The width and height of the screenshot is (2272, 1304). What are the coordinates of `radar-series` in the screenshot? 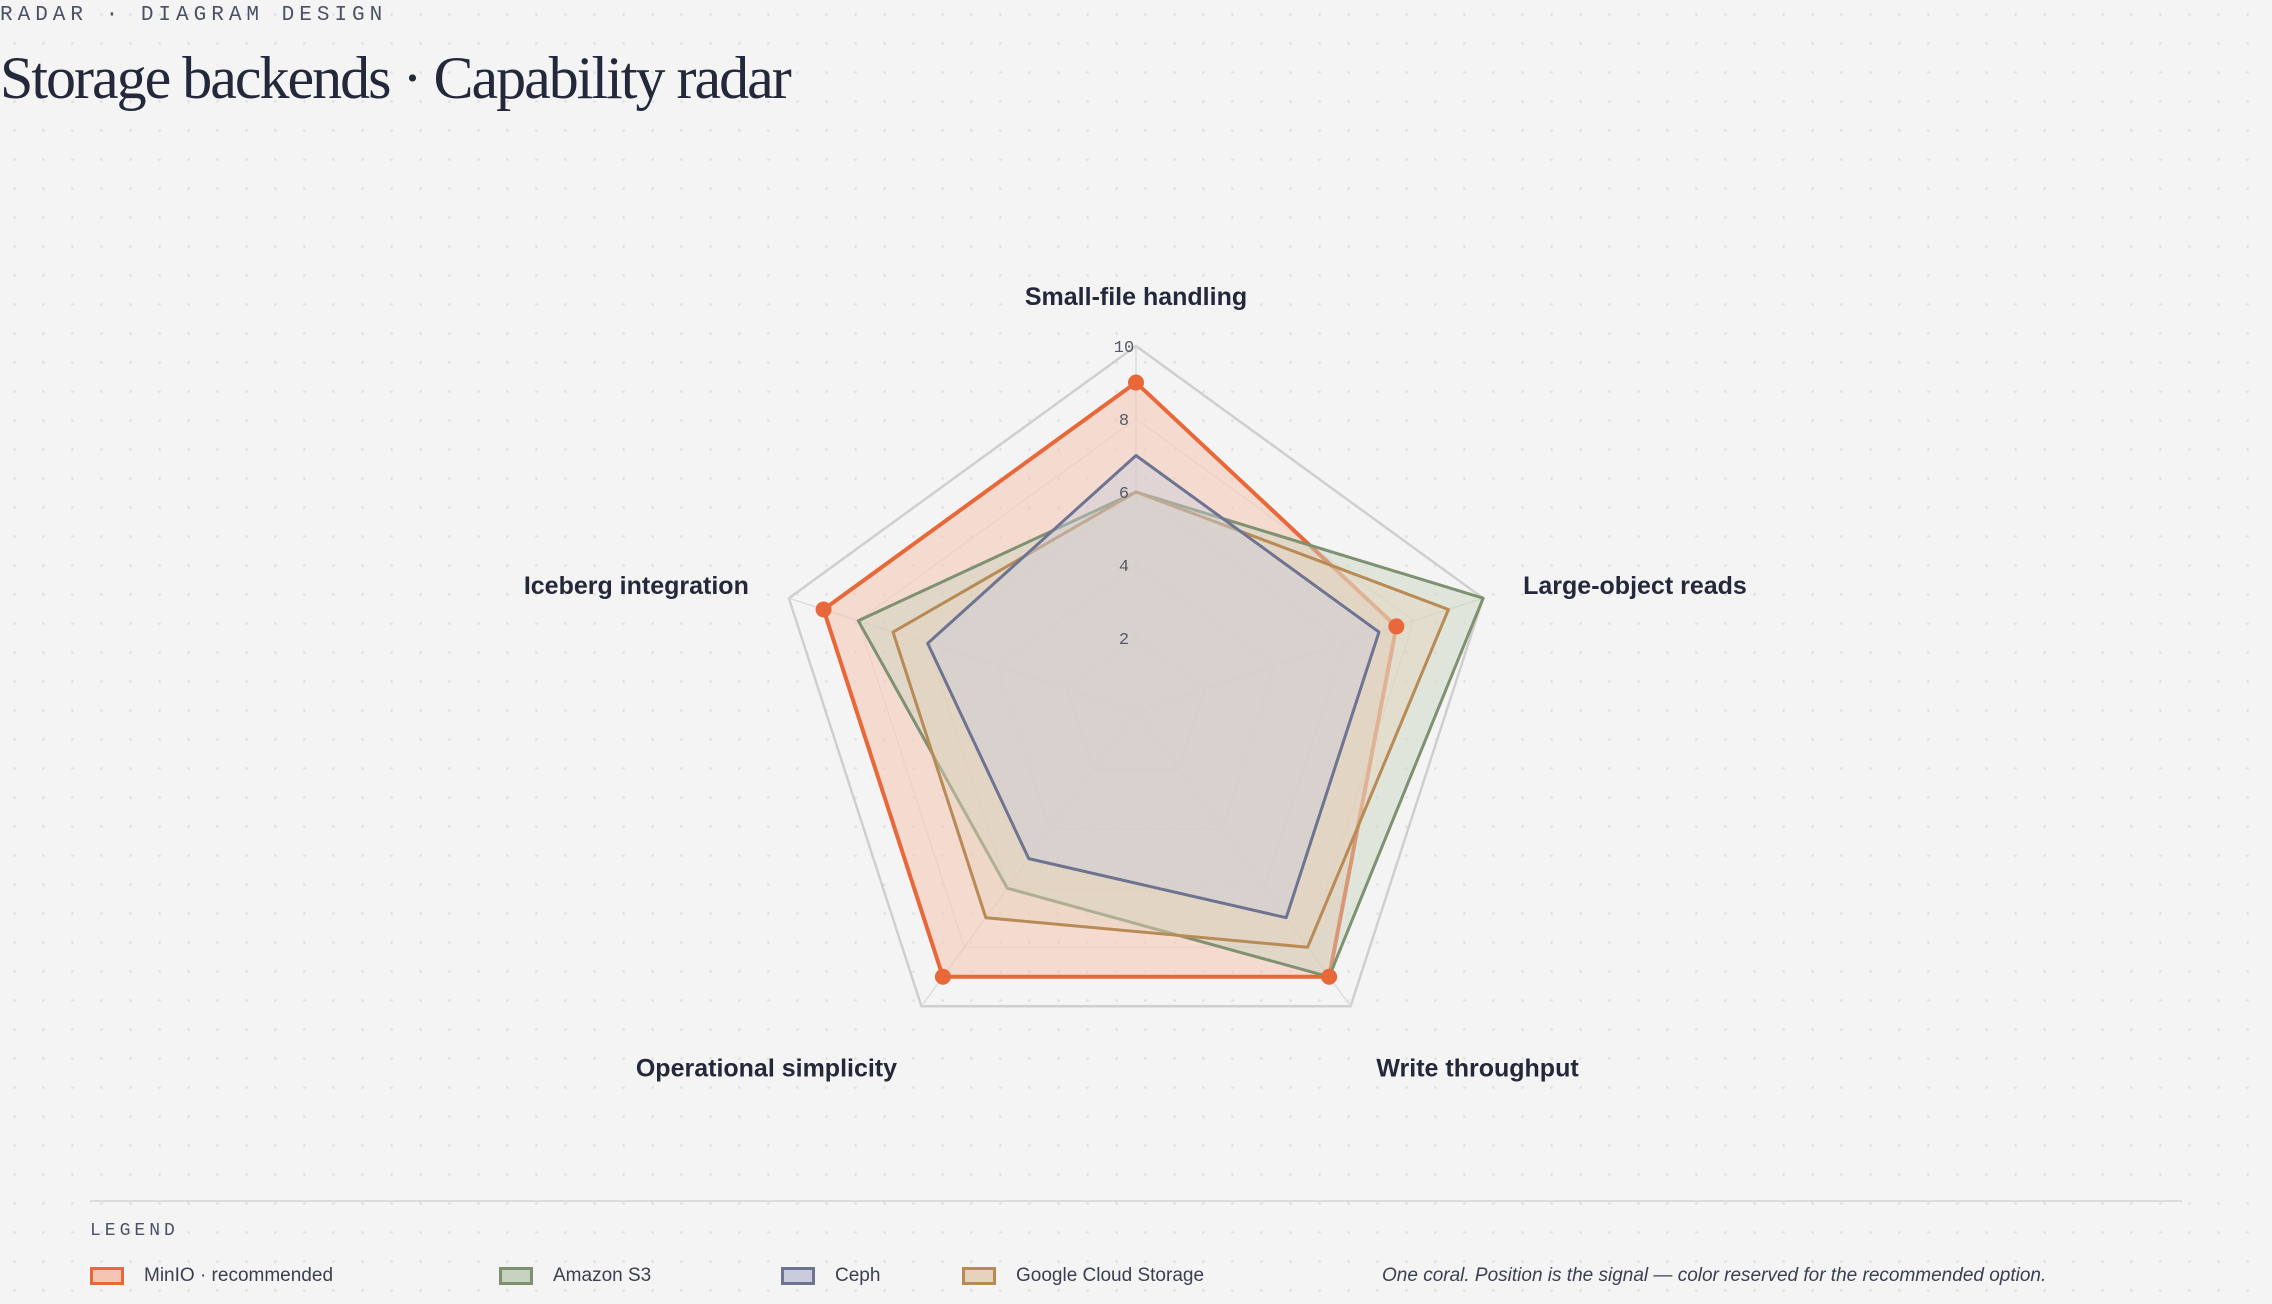 It's located at (1153, 679).